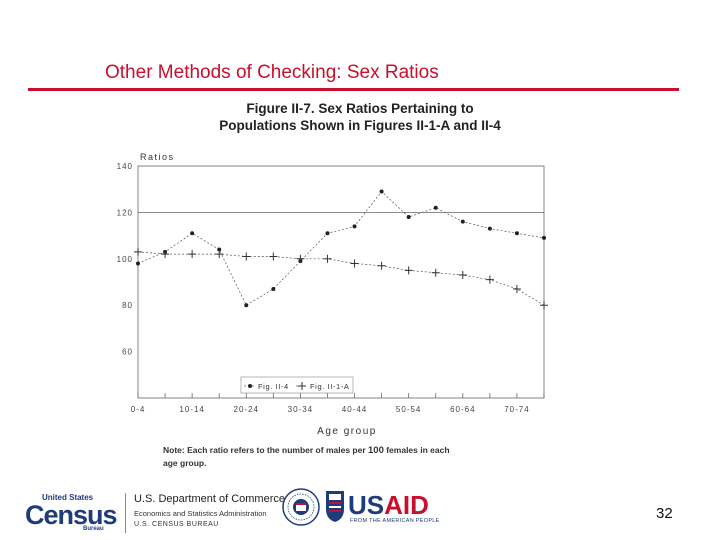  Describe the element at coordinates (302, 386) in the screenshot. I see `legend-marker-fig-ii-1-a` at that location.